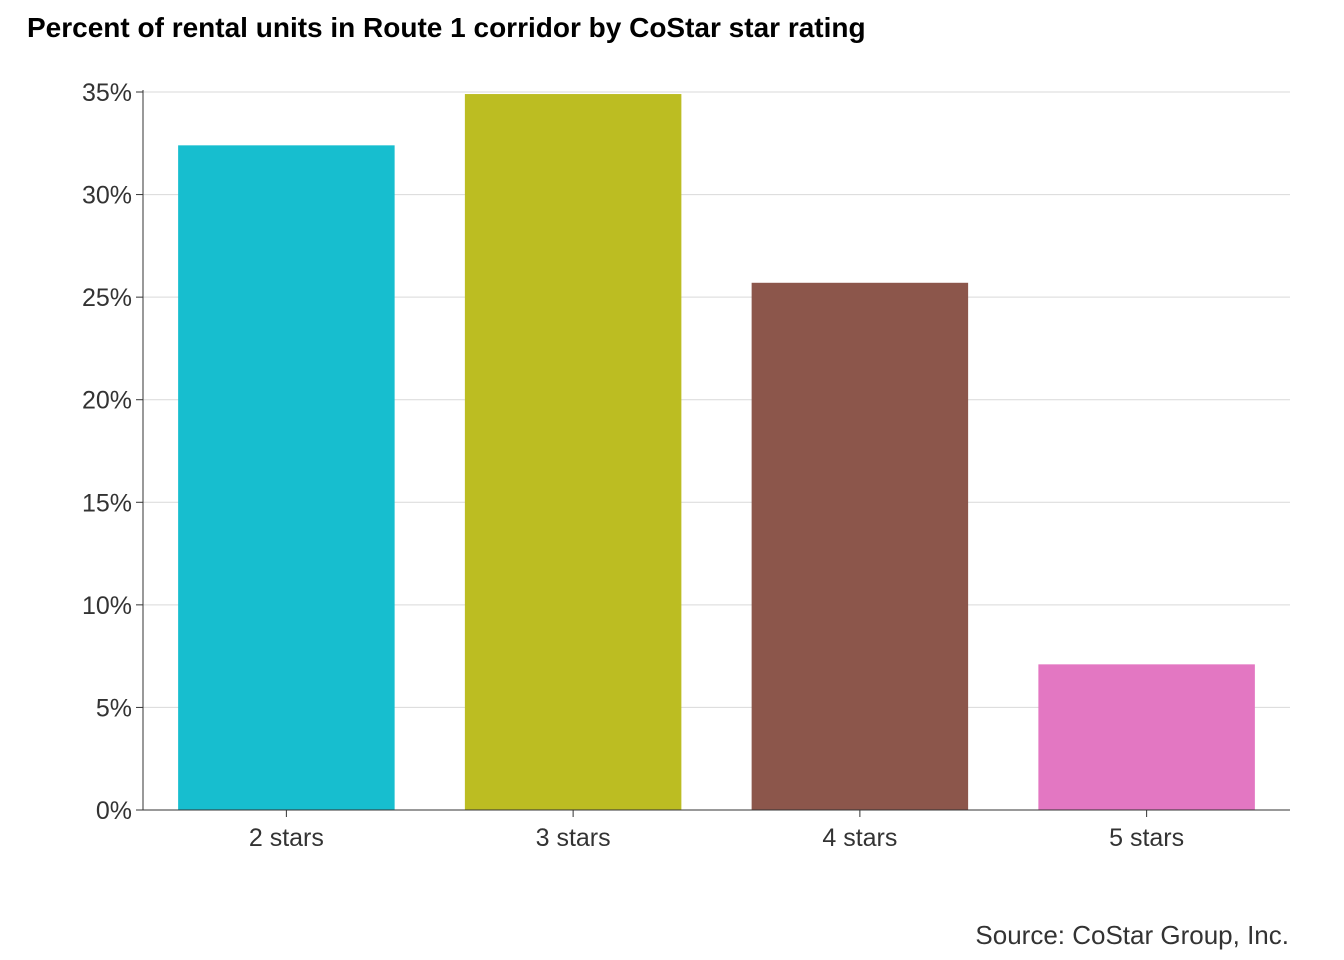 The image size is (1344, 960). Describe the element at coordinates (1132, 935) in the screenshot. I see `source-note: Source: CoStar Group, Inc.` at that location.